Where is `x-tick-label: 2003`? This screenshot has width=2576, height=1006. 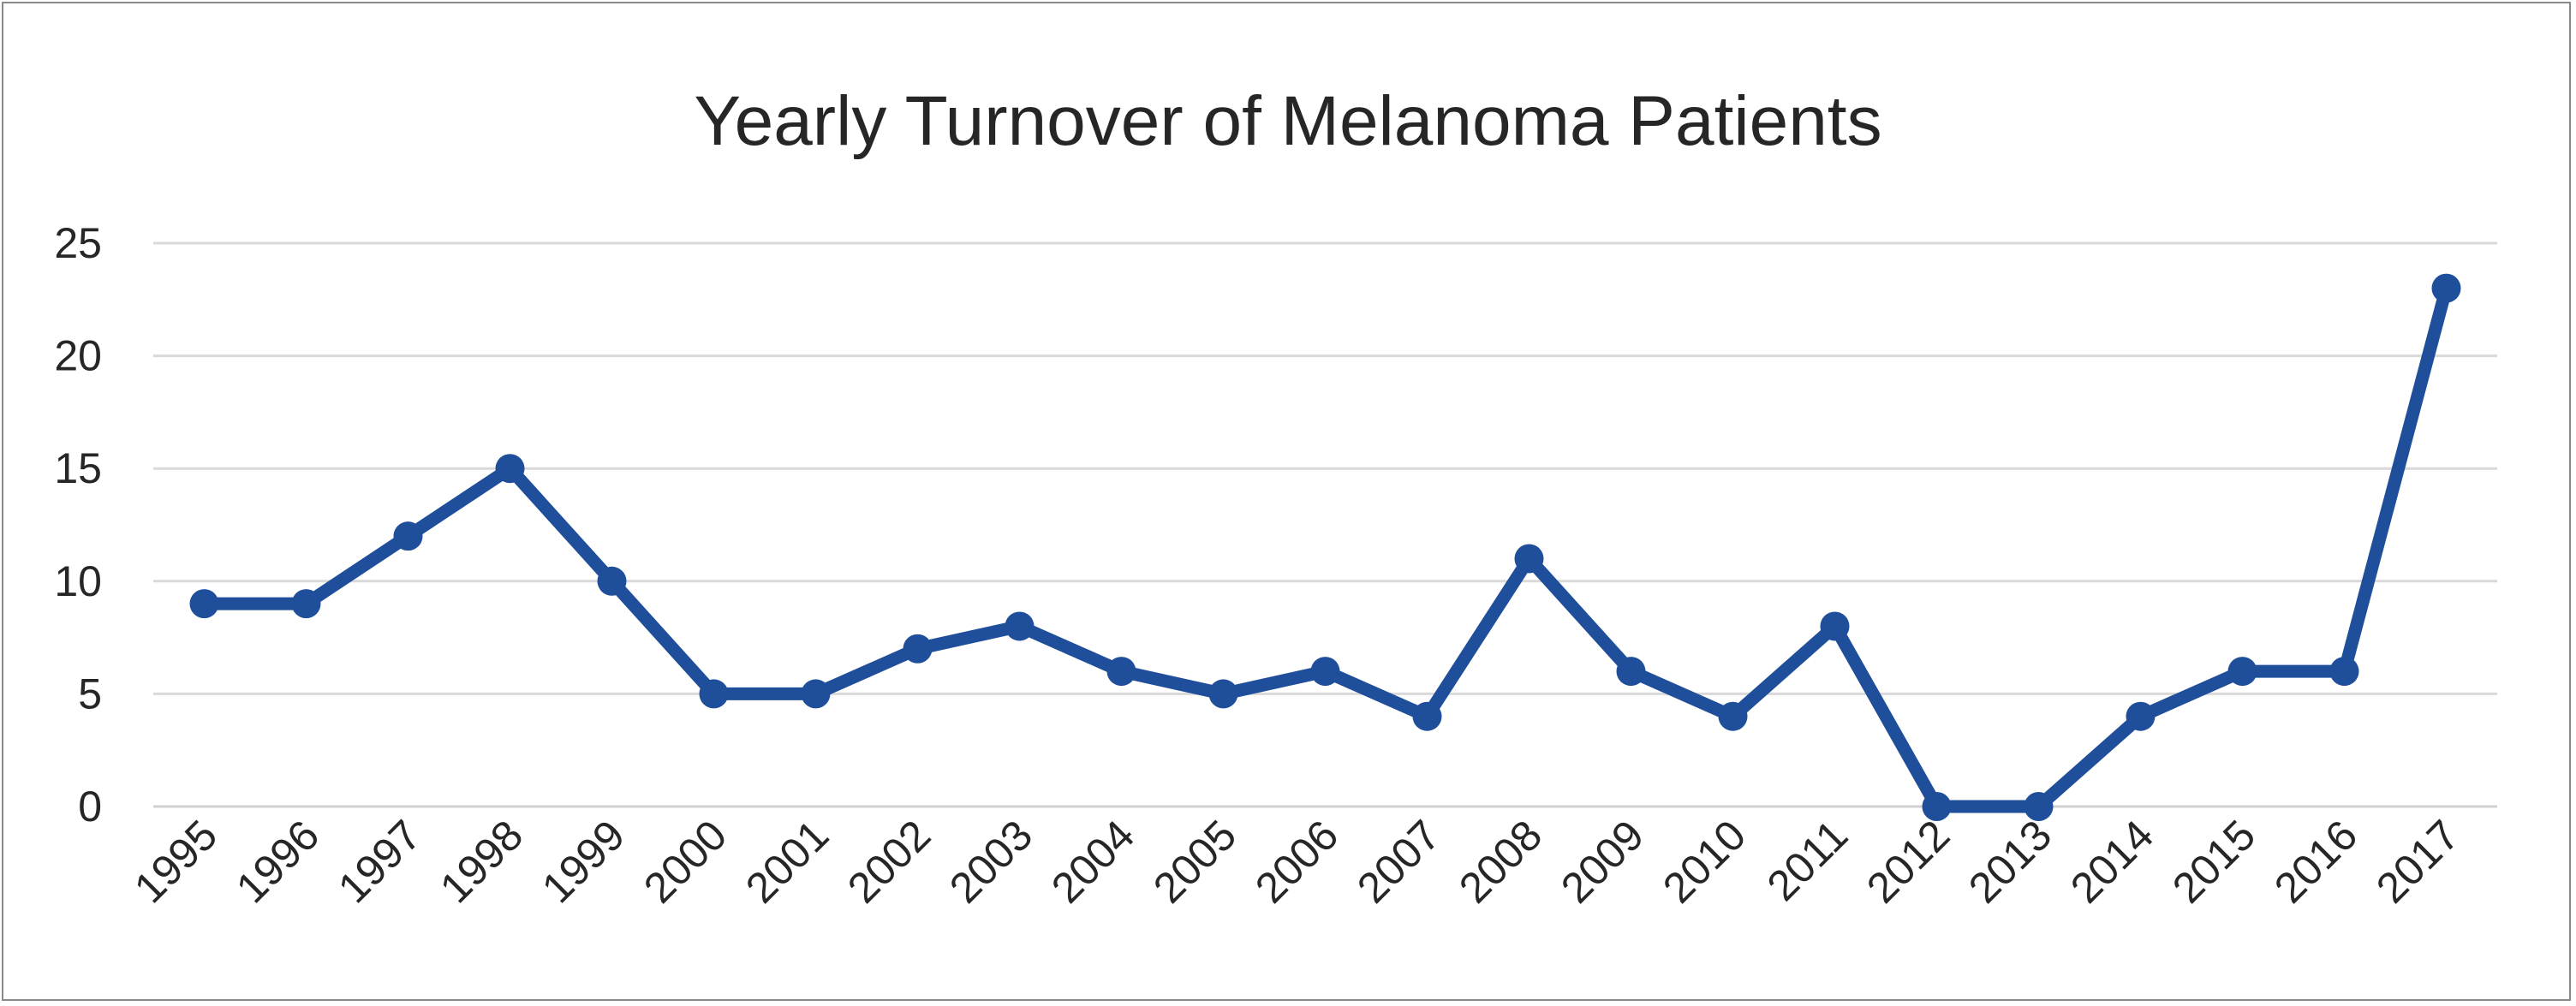
x-tick-label: 2003 is located at coordinates (991, 861).